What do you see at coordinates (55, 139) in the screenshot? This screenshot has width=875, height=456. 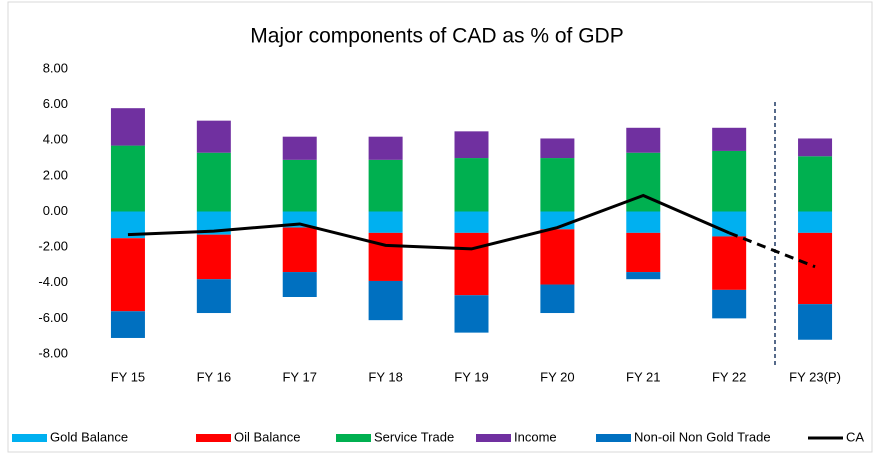 I see `y-tick-label: 4.00` at bounding box center [55, 139].